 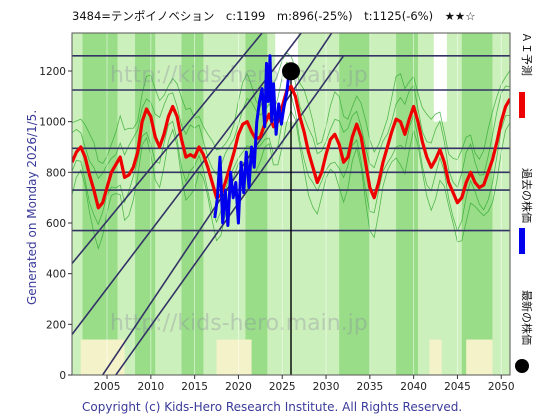 What do you see at coordinates (56, 224) in the screenshot?
I see `y-tick-label: 600` at bounding box center [56, 224].